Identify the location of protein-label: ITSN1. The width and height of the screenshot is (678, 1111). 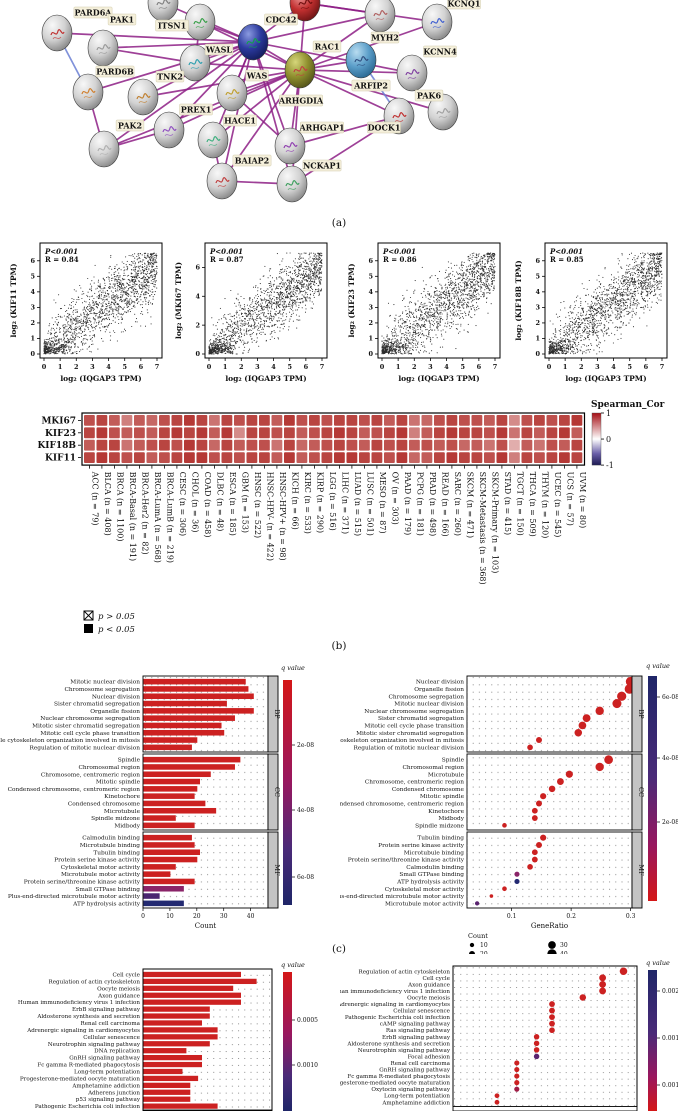
(172, 25).